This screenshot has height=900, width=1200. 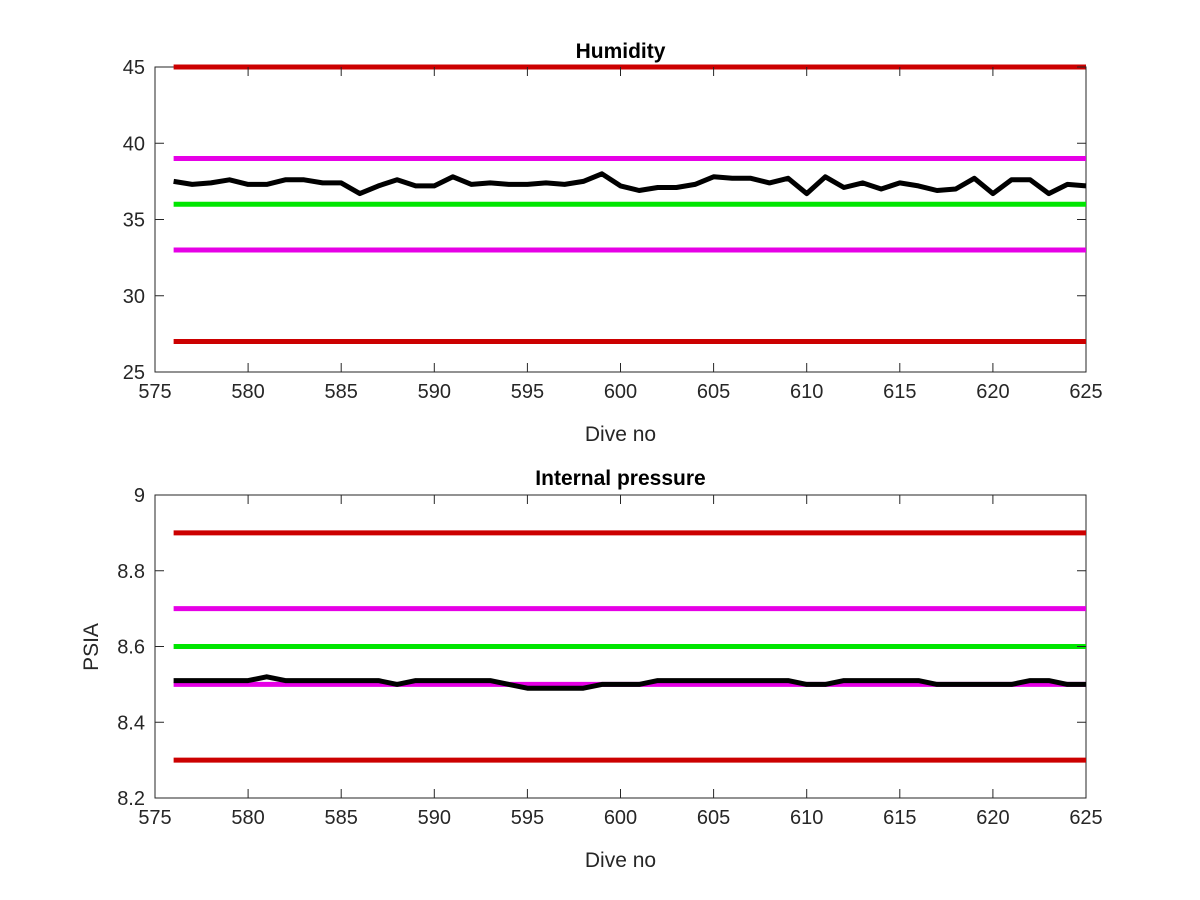 What do you see at coordinates (1085, 818) in the screenshot?
I see `internal-pressure-x-tick-label: 625` at bounding box center [1085, 818].